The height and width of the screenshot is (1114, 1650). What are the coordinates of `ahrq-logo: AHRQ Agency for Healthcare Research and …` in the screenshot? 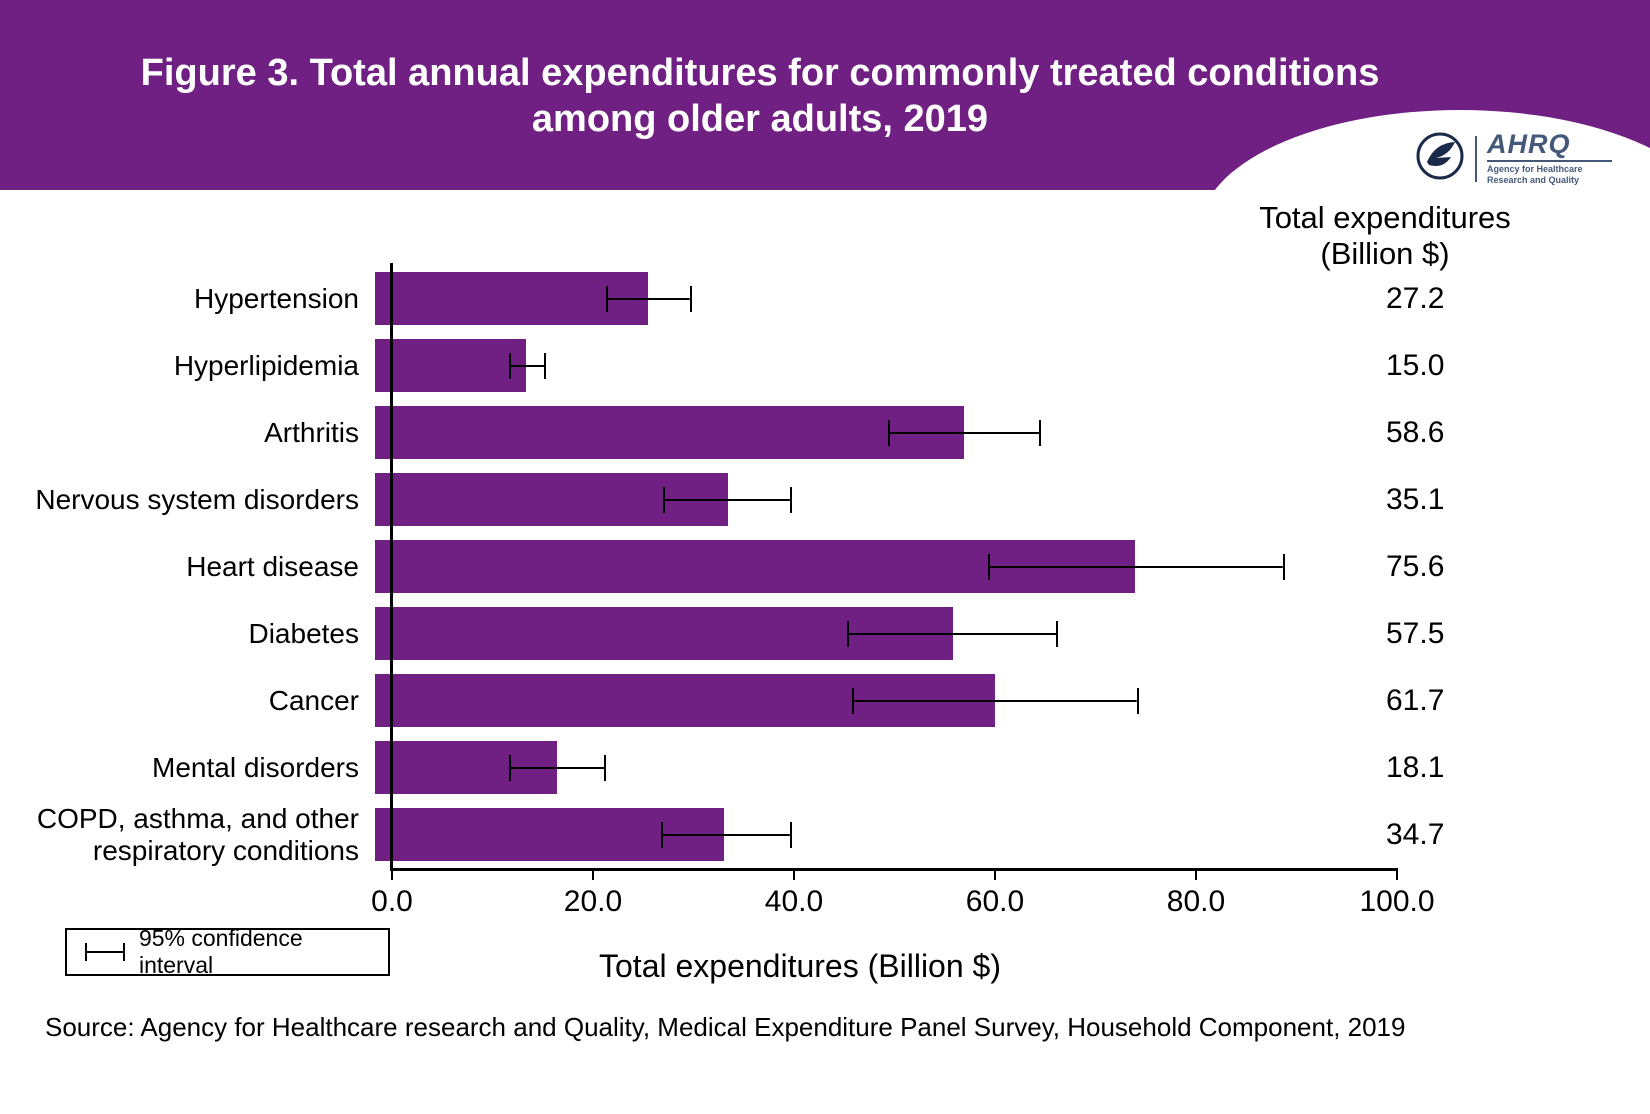 It's located at (1513, 158).